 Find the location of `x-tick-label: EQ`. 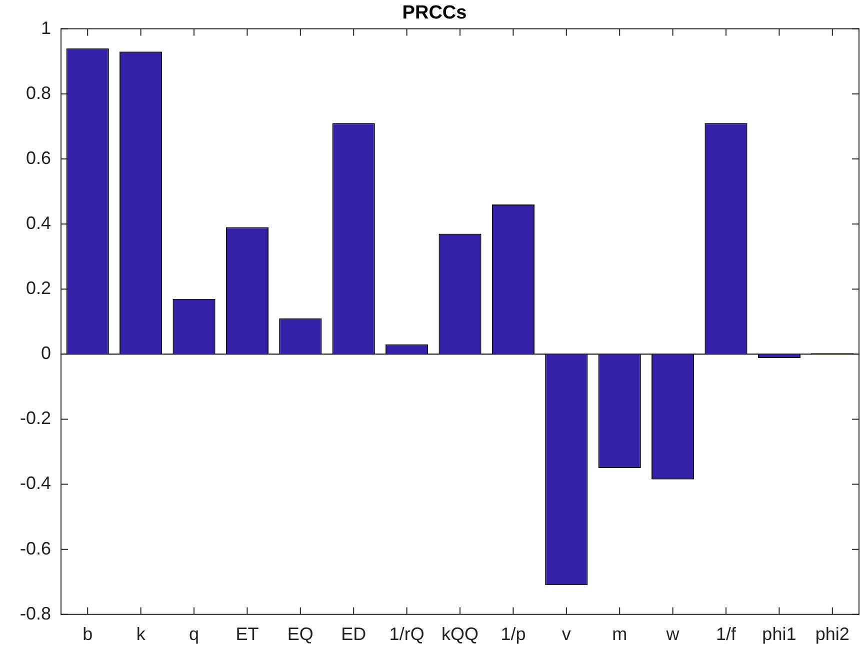

x-tick-label: EQ is located at coordinates (300, 634).